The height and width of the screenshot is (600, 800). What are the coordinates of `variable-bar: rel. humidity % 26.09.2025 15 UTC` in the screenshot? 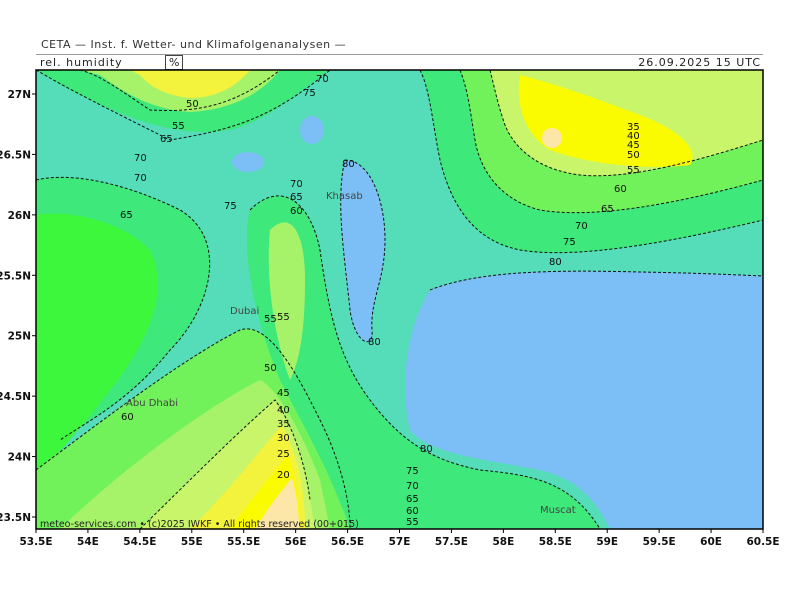 It's located at (399, 62).